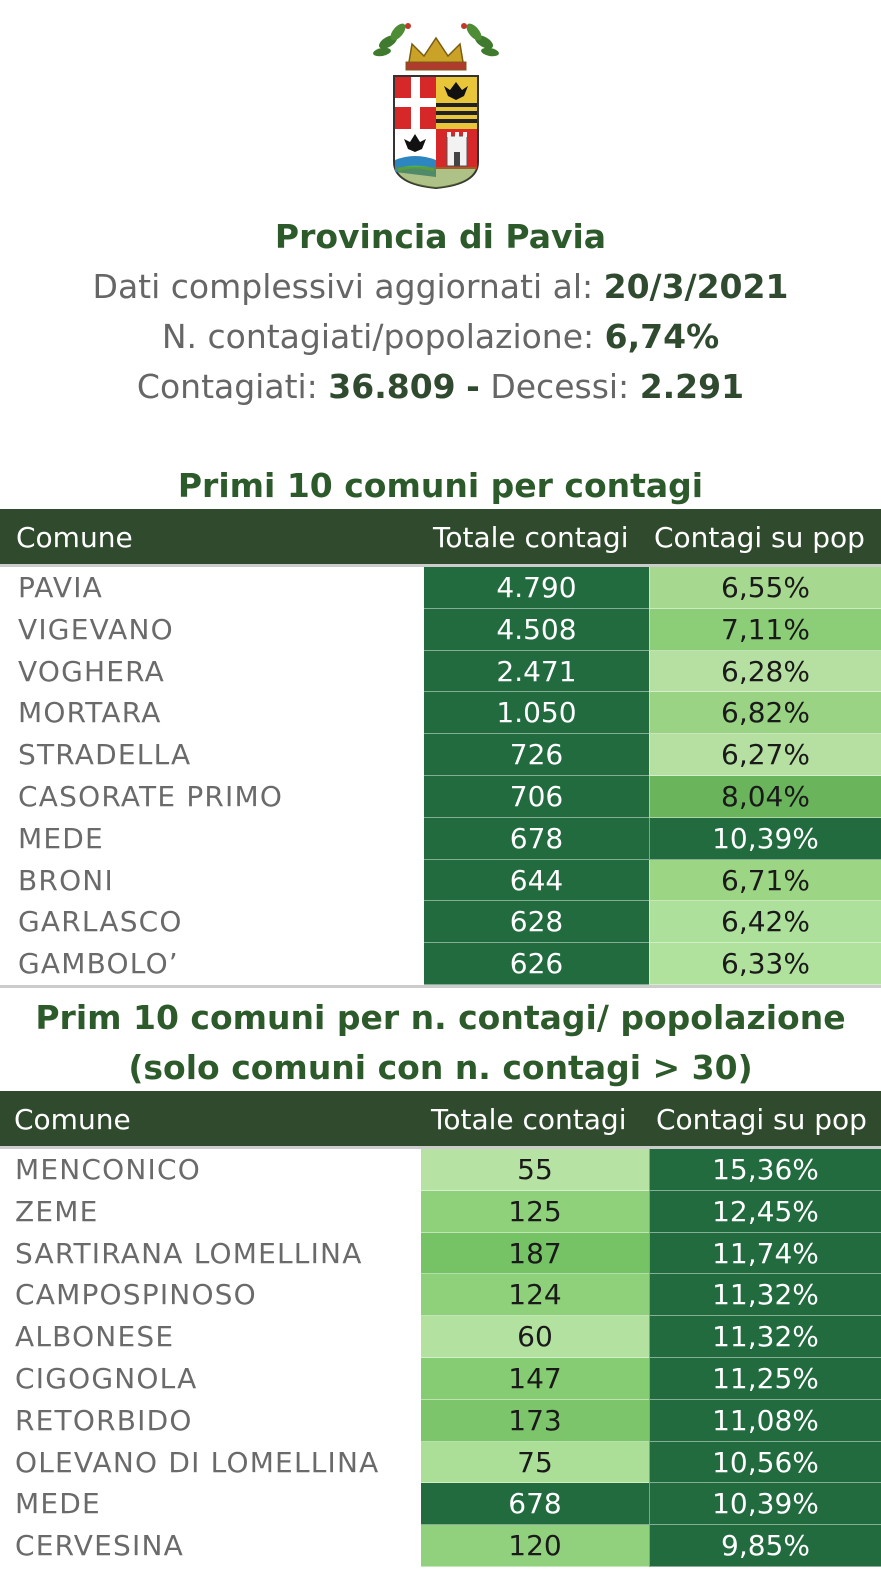 Image resolution: width=881 pixels, height=1588 pixels. I want to click on cell-comune: OLEVANO DI LOMELLINA, so click(197, 1462).